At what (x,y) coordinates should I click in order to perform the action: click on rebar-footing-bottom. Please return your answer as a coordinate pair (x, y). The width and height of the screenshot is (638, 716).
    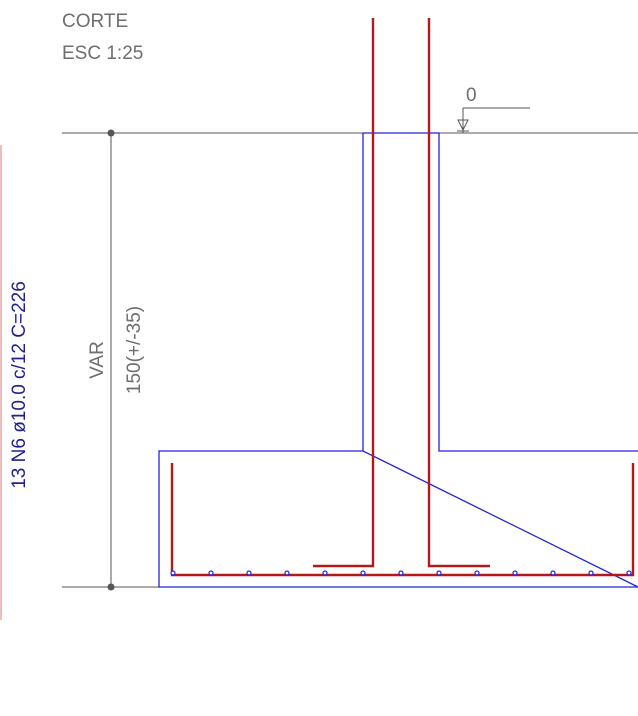
    Looking at the image, I should click on (402, 520).